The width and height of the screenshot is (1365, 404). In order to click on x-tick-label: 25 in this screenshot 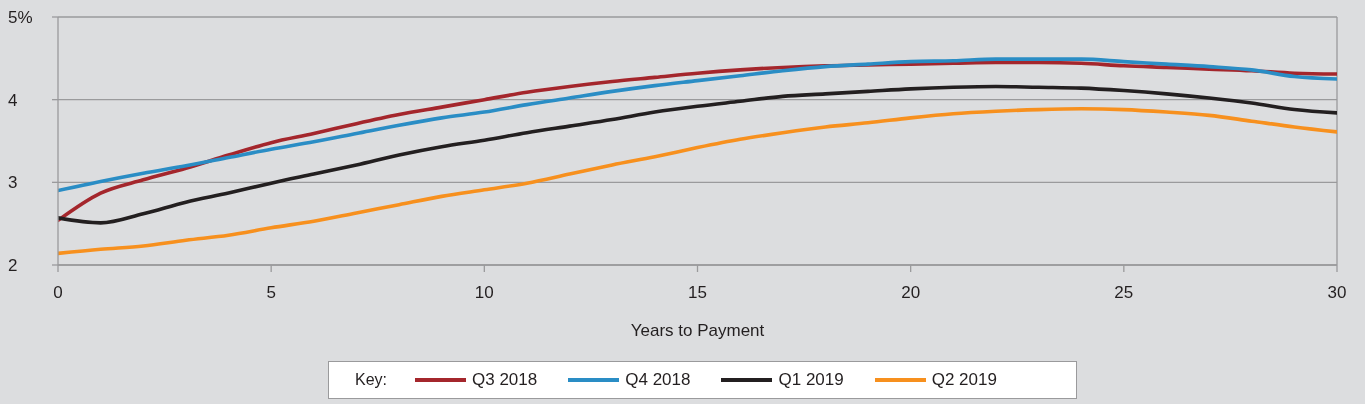, I will do `click(1124, 293)`.